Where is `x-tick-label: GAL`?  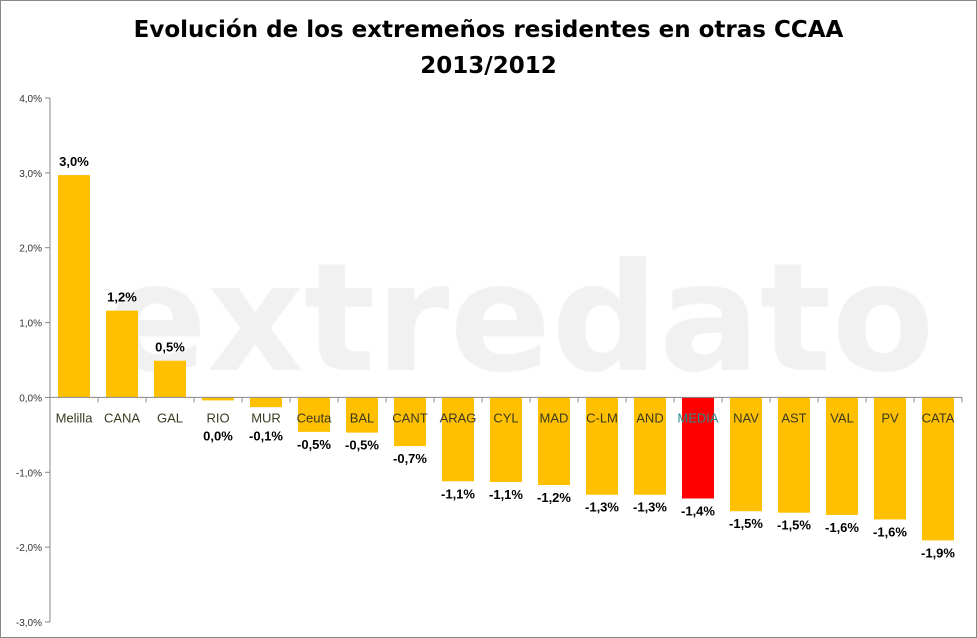
x-tick-label: GAL is located at coordinates (170, 417).